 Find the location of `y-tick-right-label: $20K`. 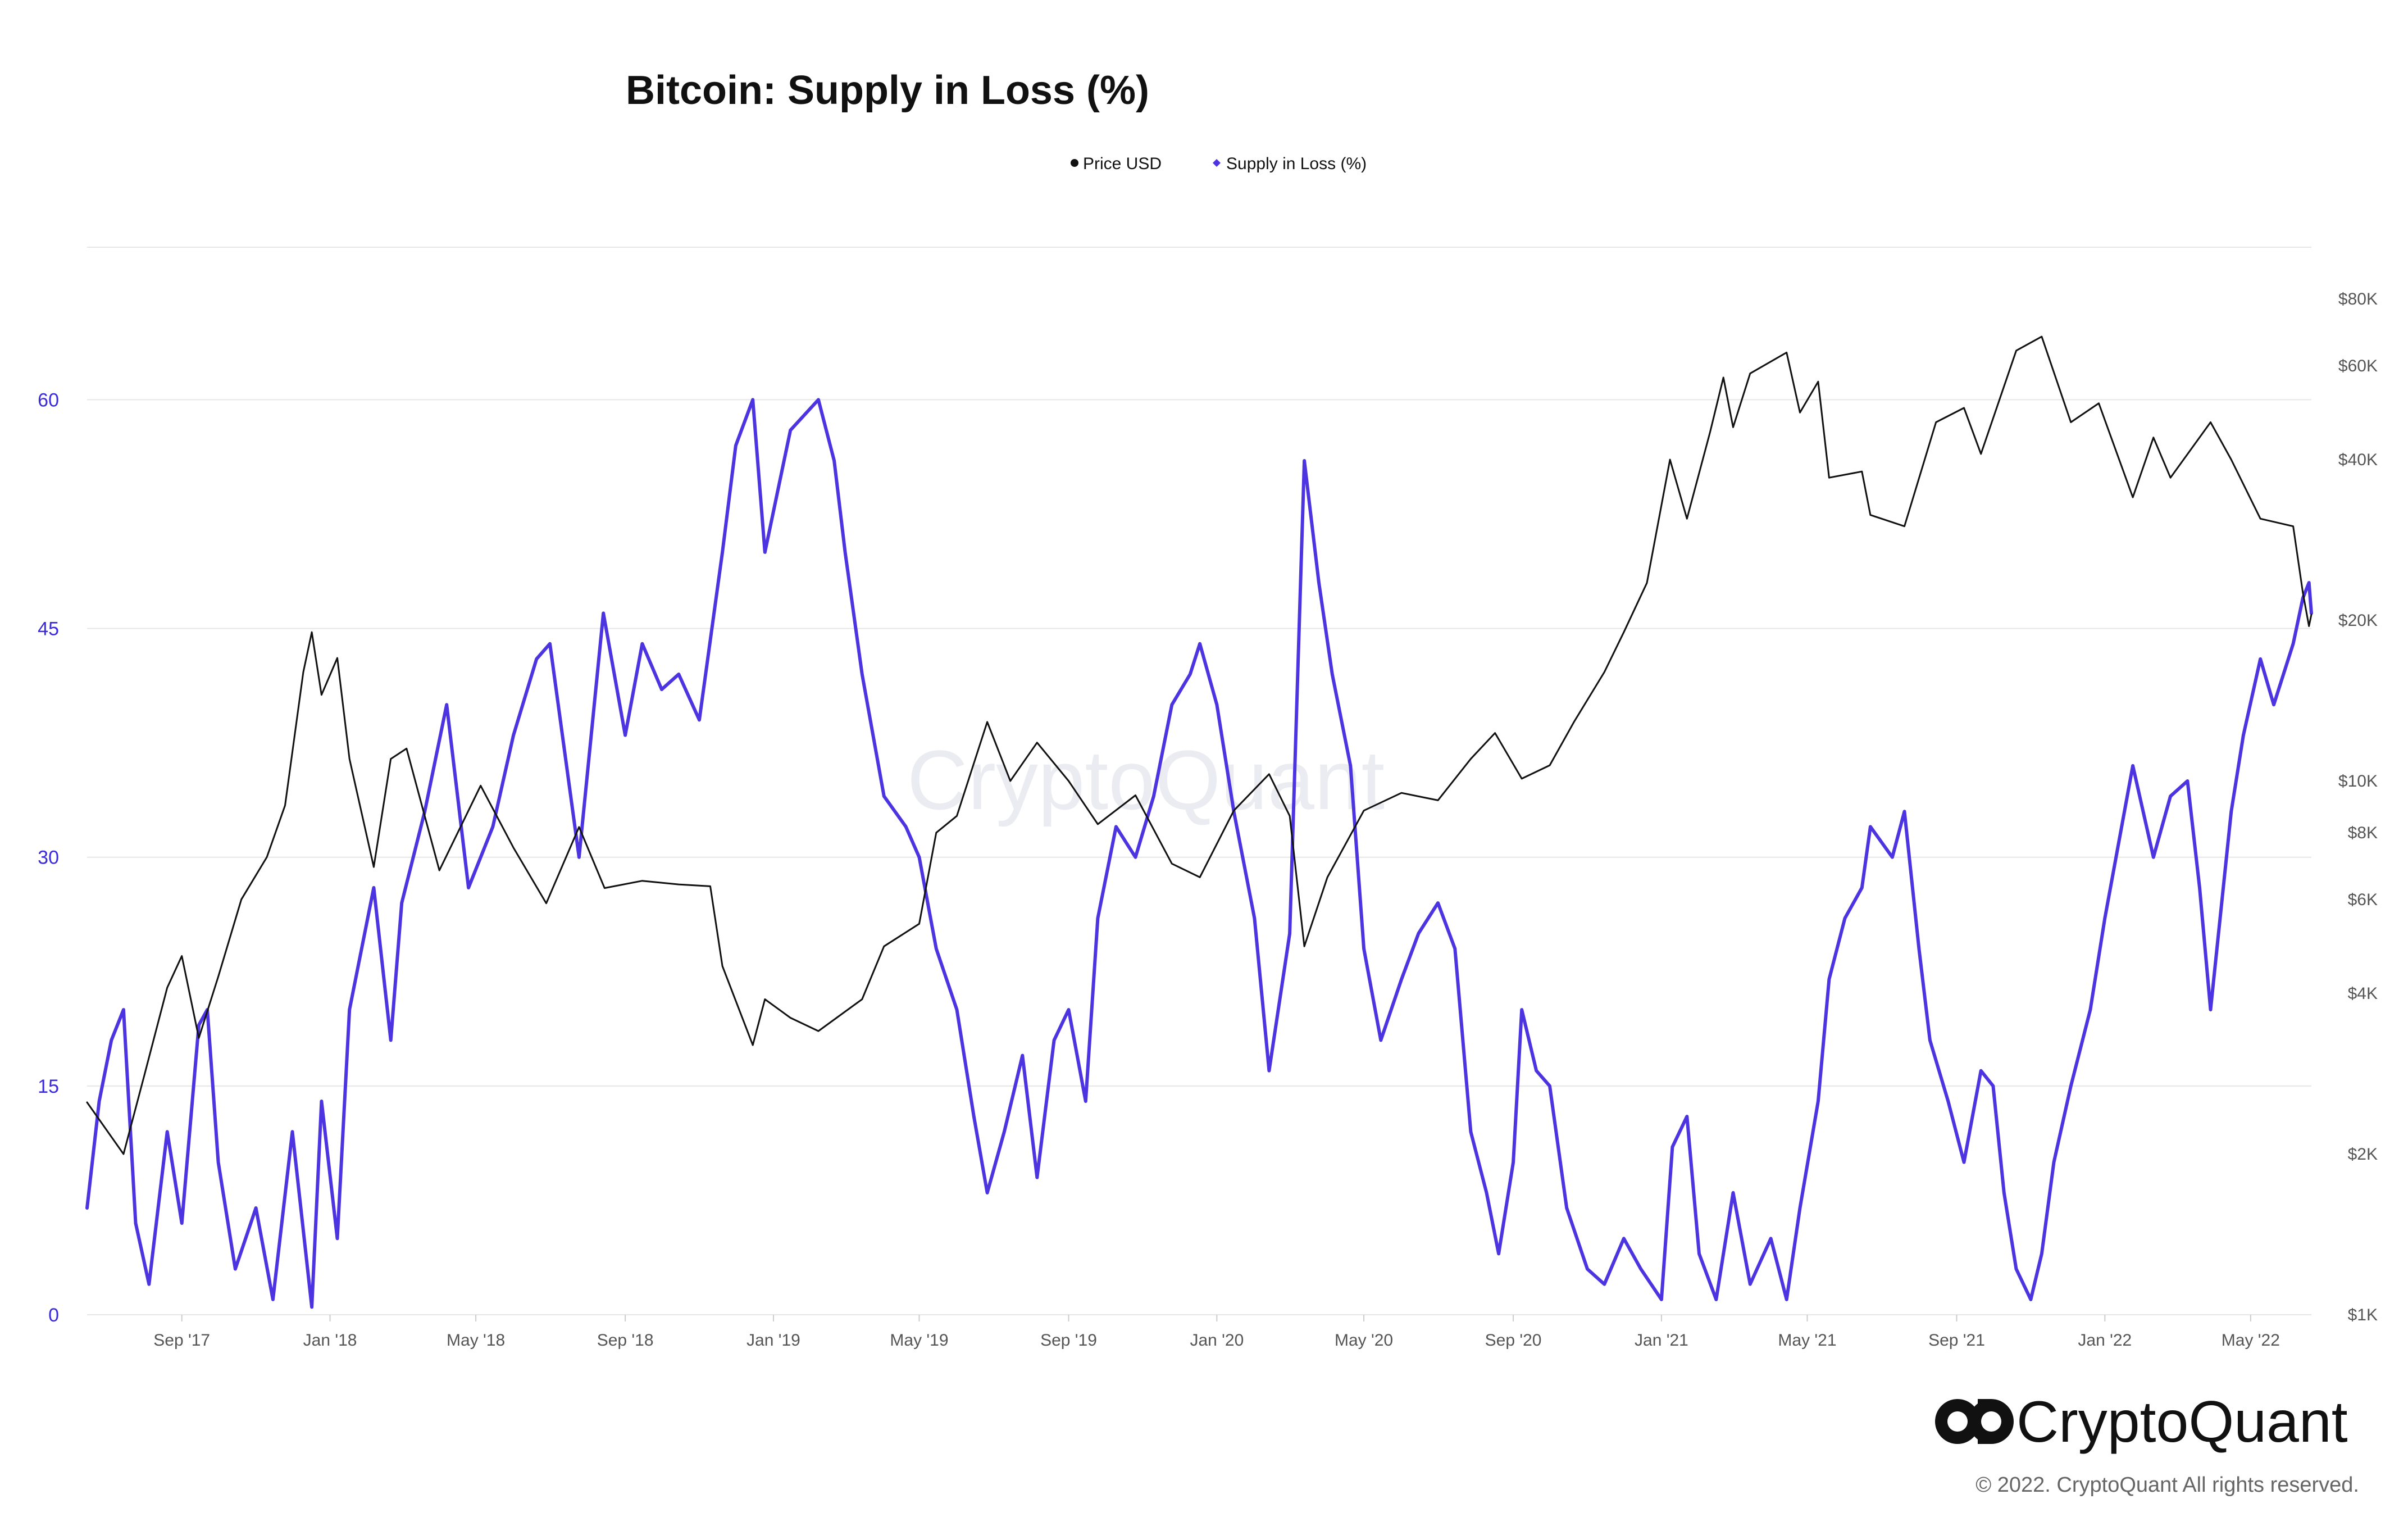

y-tick-right-label: $20K is located at coordinates (2358, 620).